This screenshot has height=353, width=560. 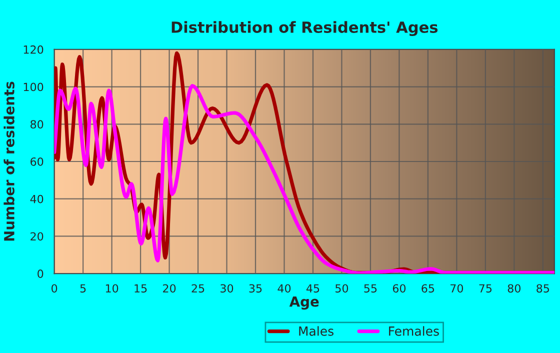 What do you see at coordinates (83, 288) in the screenshot?
I see `x-tick-label: 5` at bounding box center [83, 288].